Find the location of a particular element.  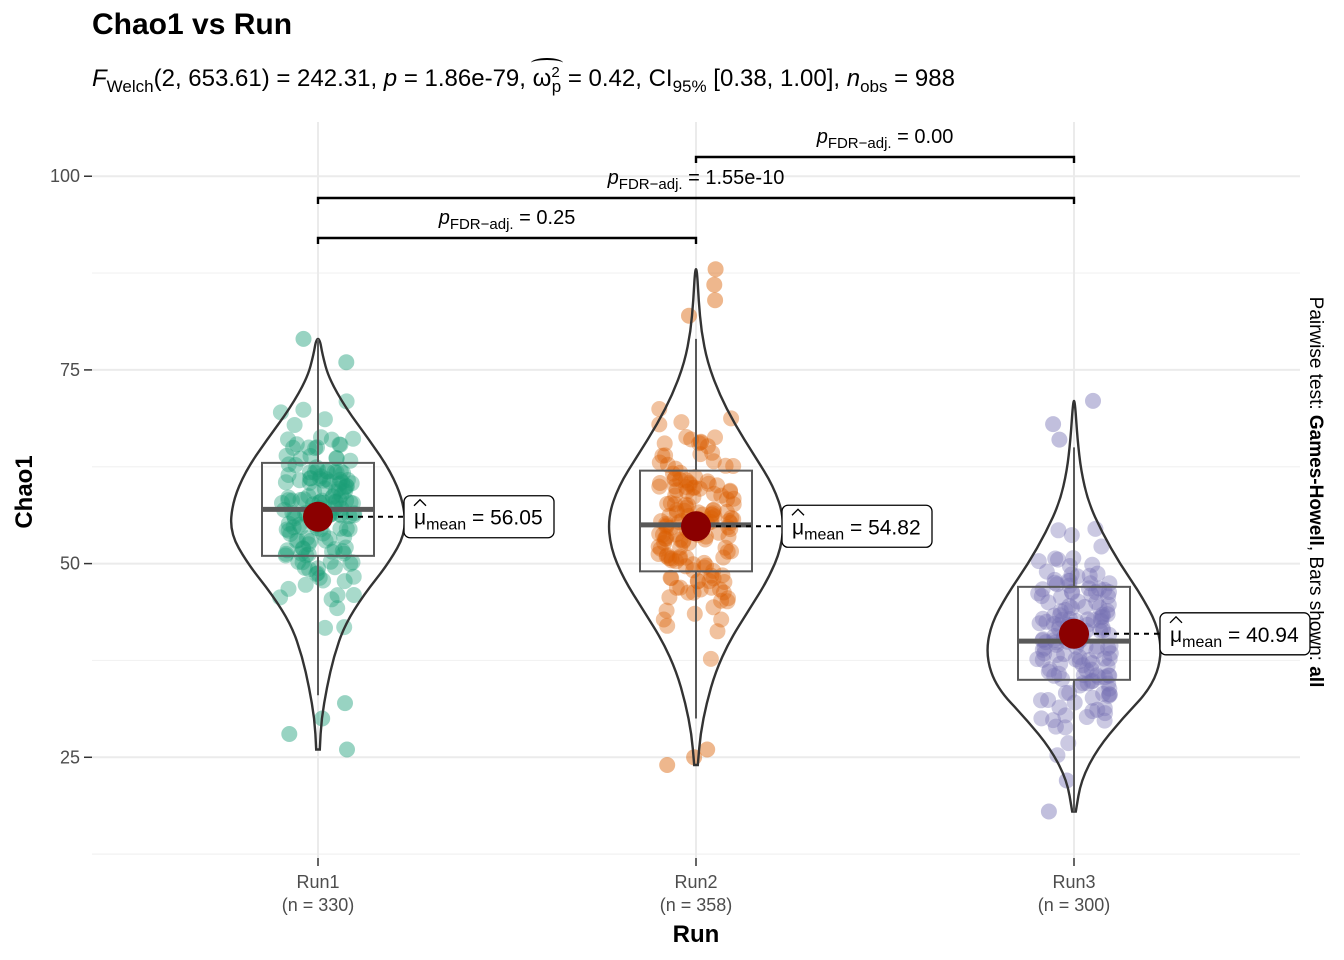

omega-subscript: p is located at coordinates (556, 86).